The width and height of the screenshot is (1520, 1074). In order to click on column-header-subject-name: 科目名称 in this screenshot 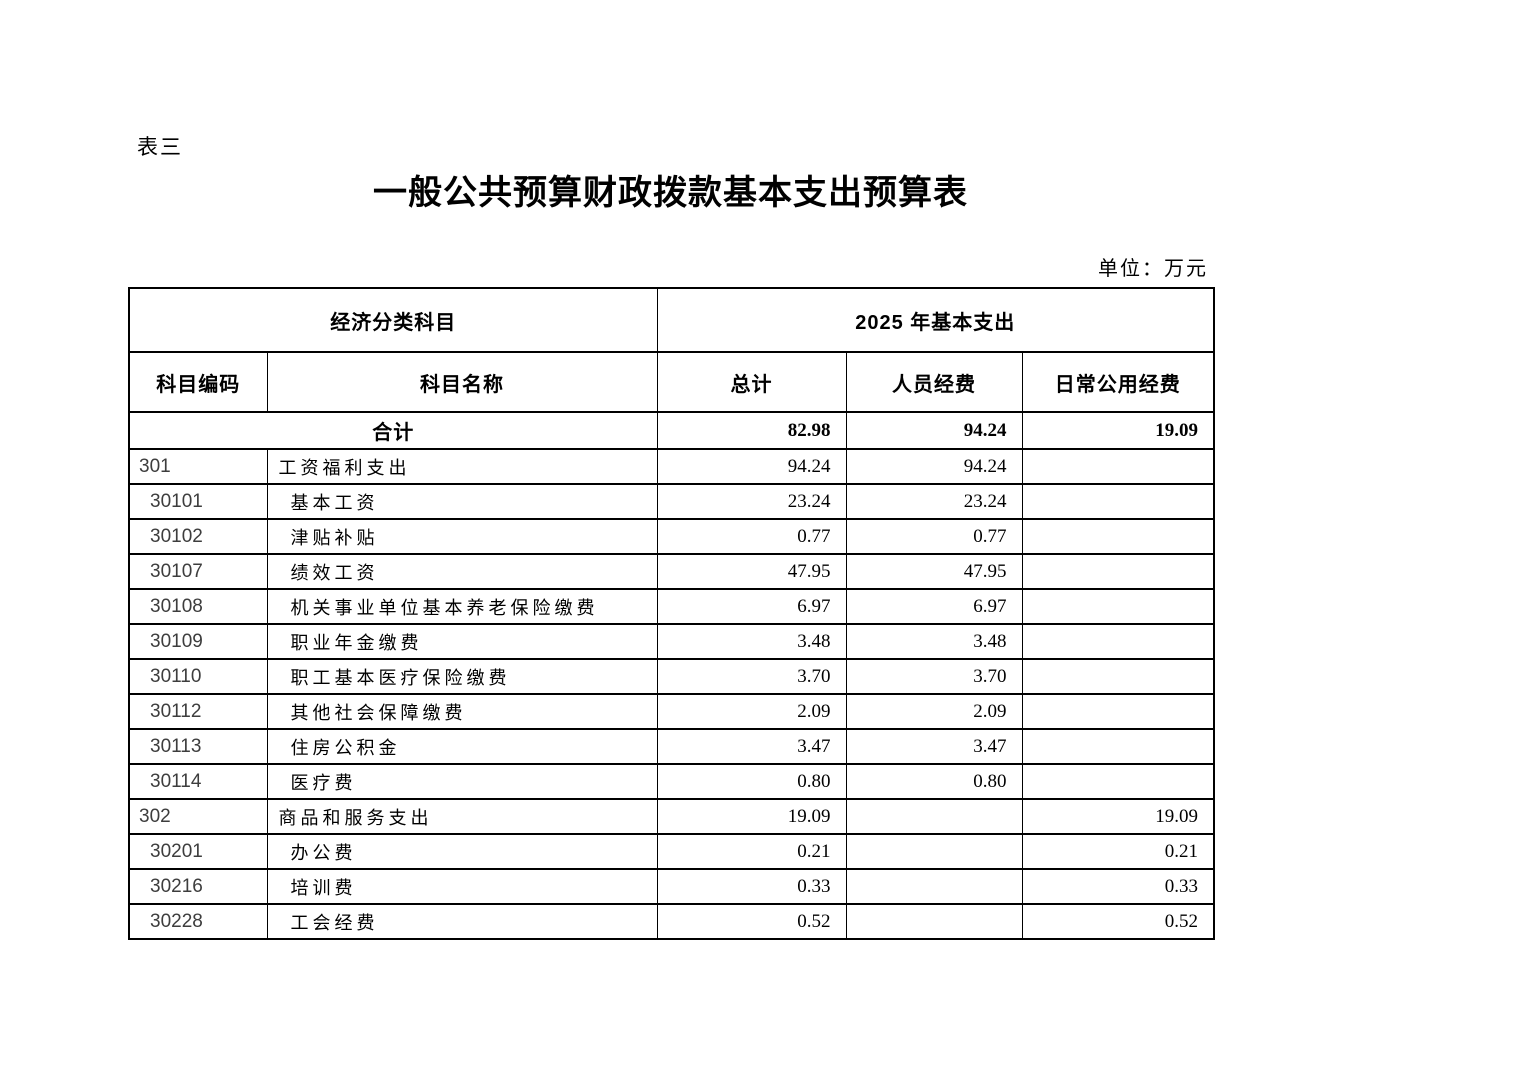, I will do `click(462, 382)`.